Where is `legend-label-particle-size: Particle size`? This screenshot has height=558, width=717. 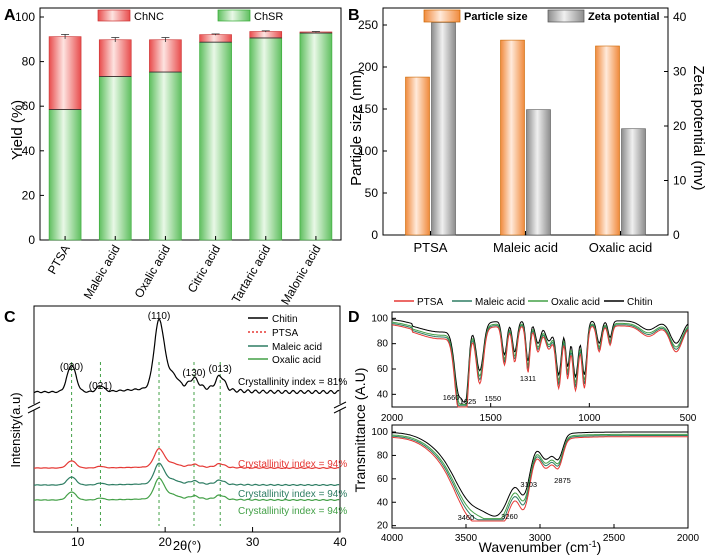 legend-label-particle-size: Particle size is located at coordinates (496, 17).